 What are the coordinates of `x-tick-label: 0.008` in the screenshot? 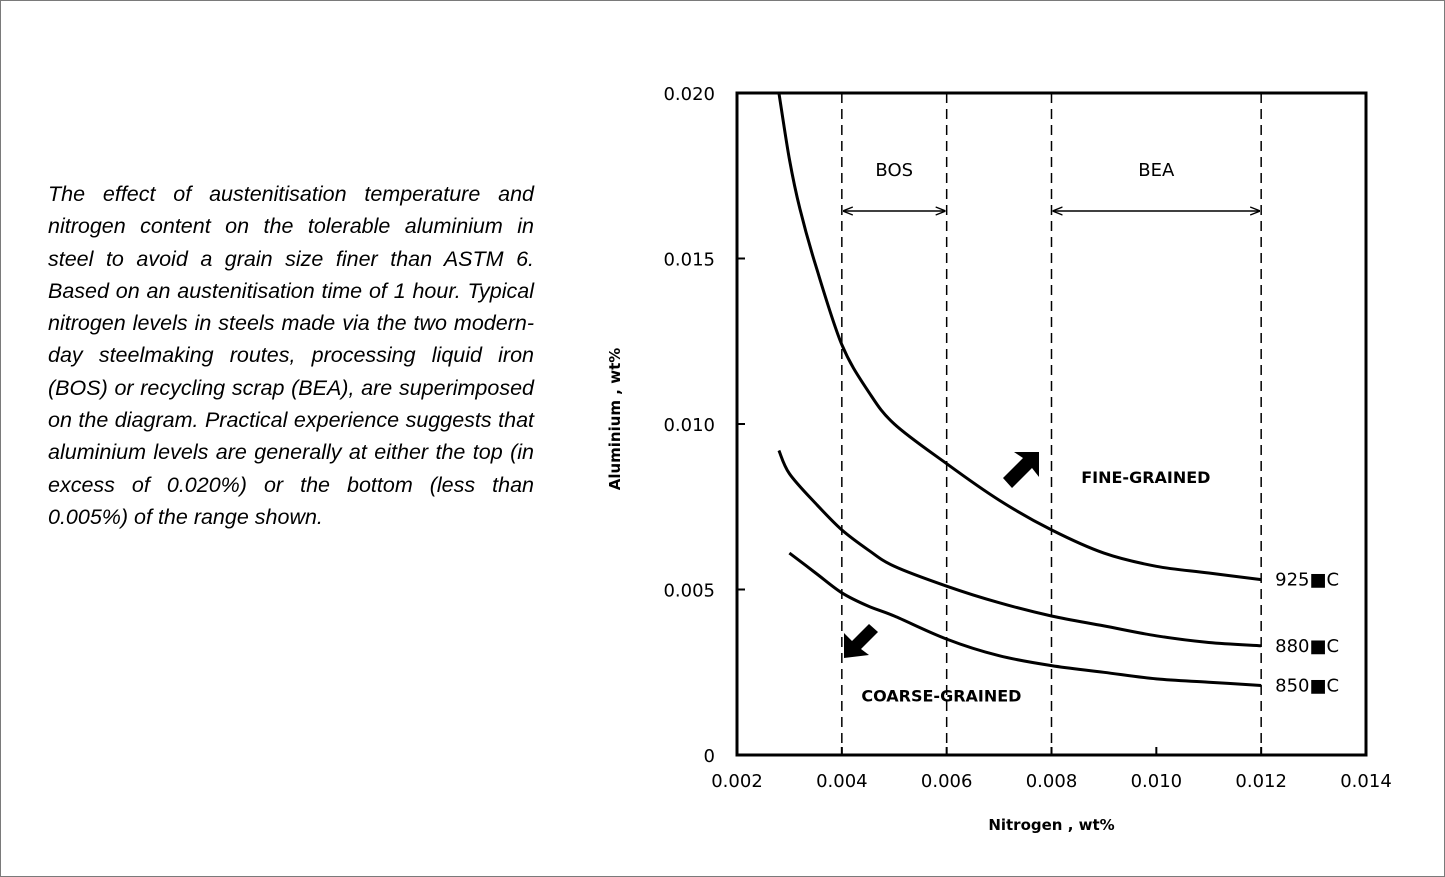 It's located at (1052, 781).